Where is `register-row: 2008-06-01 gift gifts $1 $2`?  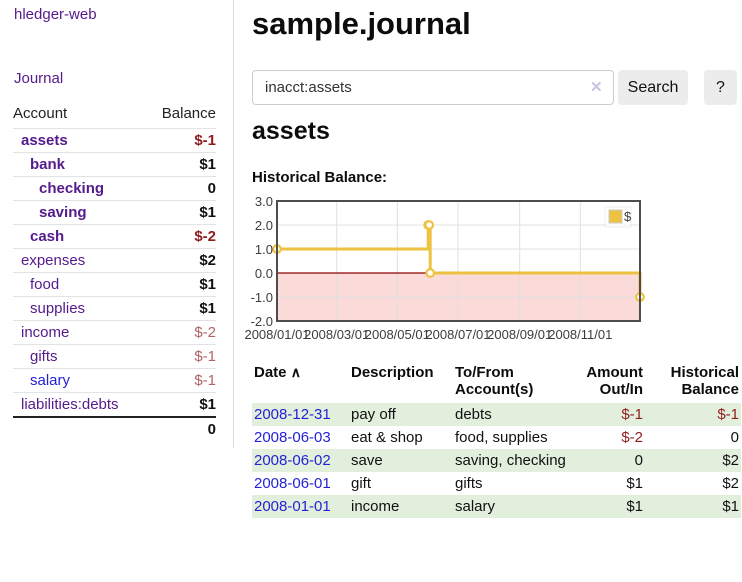
register-row: 2008-06-01 gift gifts $1 $2 is located at coordinates (496, 483).